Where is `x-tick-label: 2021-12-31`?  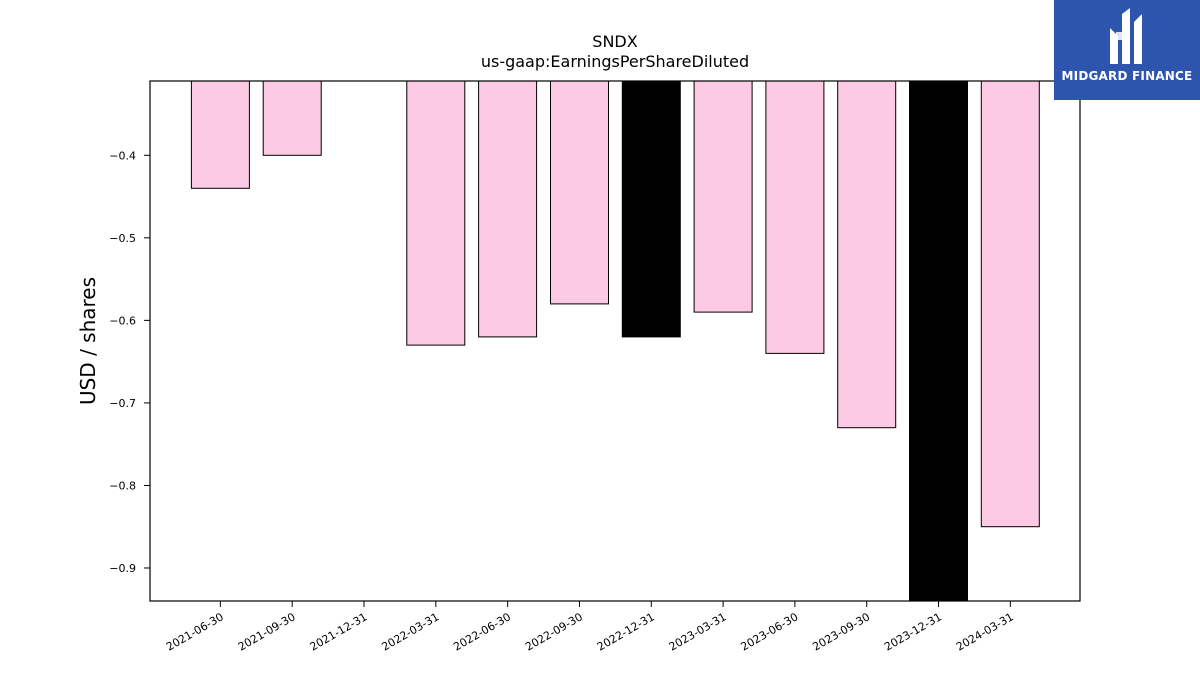
x-tick-label: 2021-12-31 is located at coordinates (339, 631).